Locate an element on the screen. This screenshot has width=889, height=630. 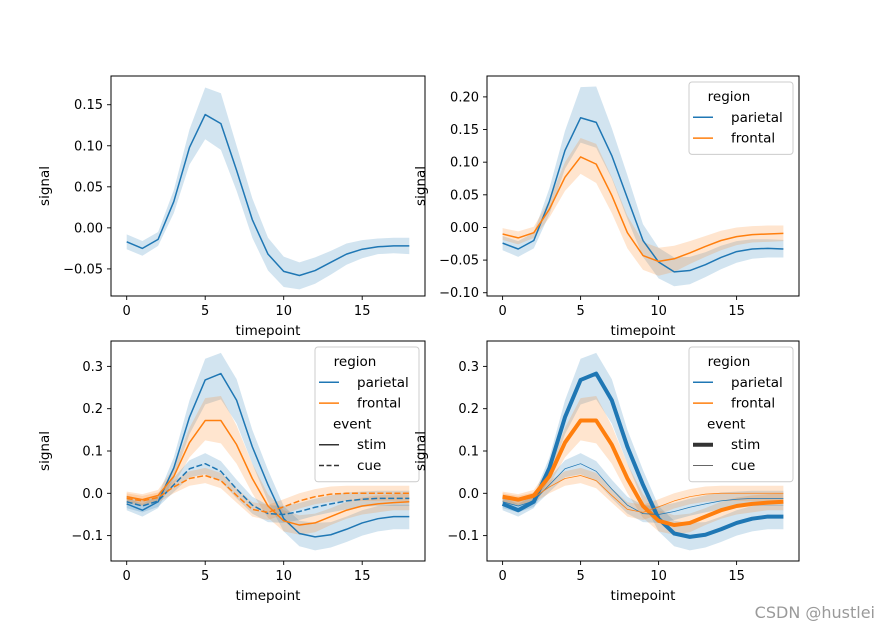
legend: region parietal frontal is located at coordinates (741, 118).